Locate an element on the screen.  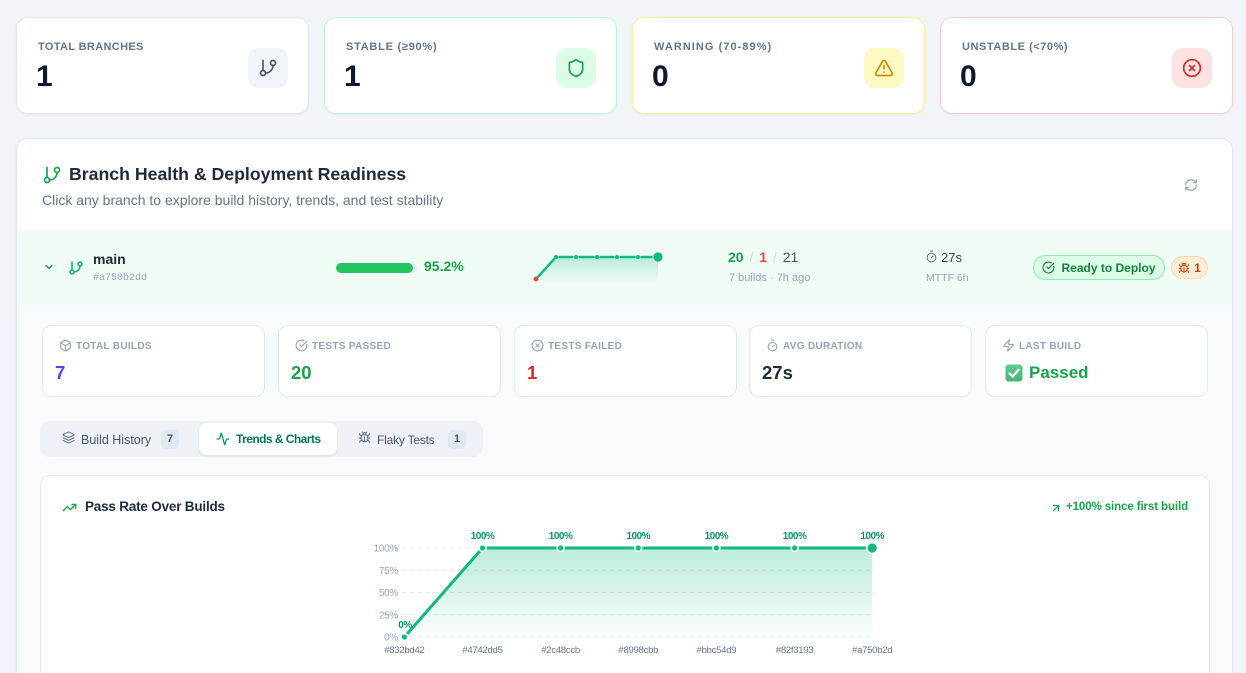
svg-text: #4742dd5 is located at coordinates (482, 650).